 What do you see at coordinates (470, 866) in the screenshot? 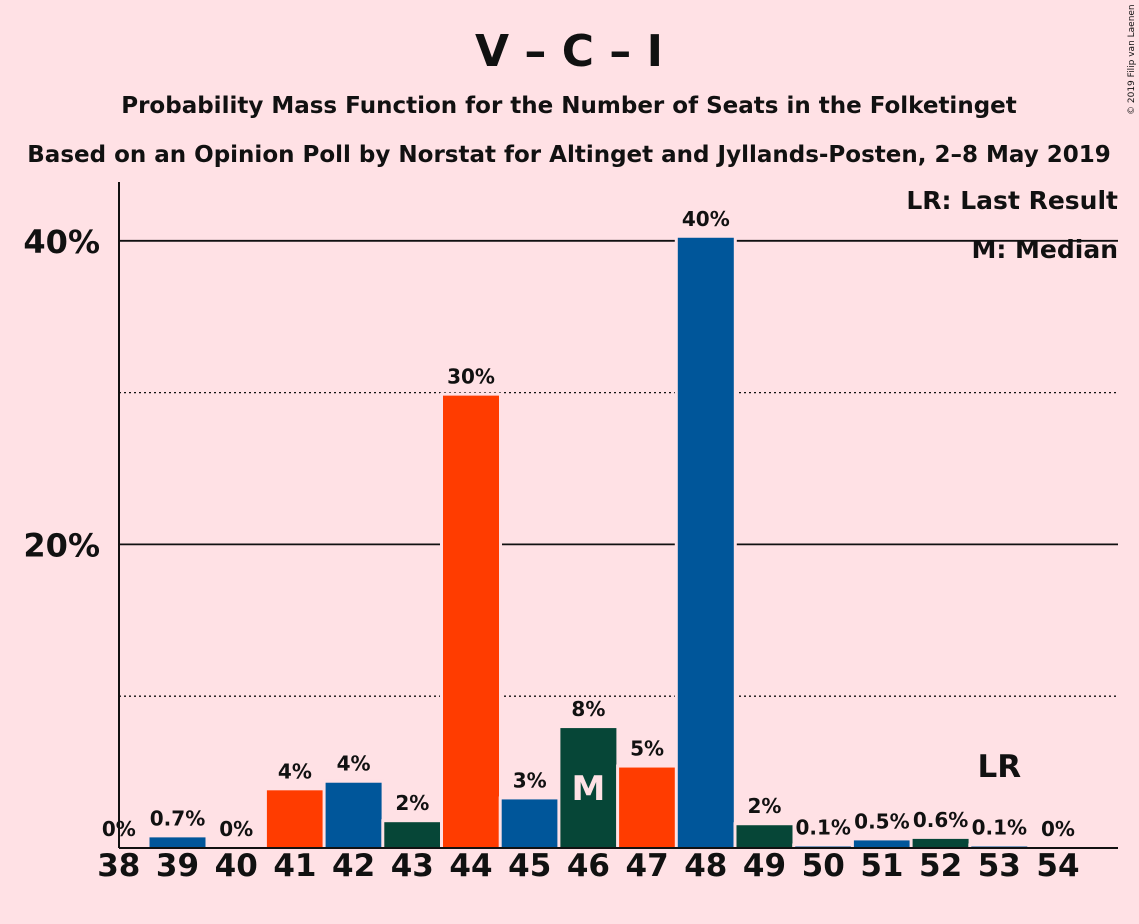
I see `x-tick-label: 44` at bounding box center [470, 866].